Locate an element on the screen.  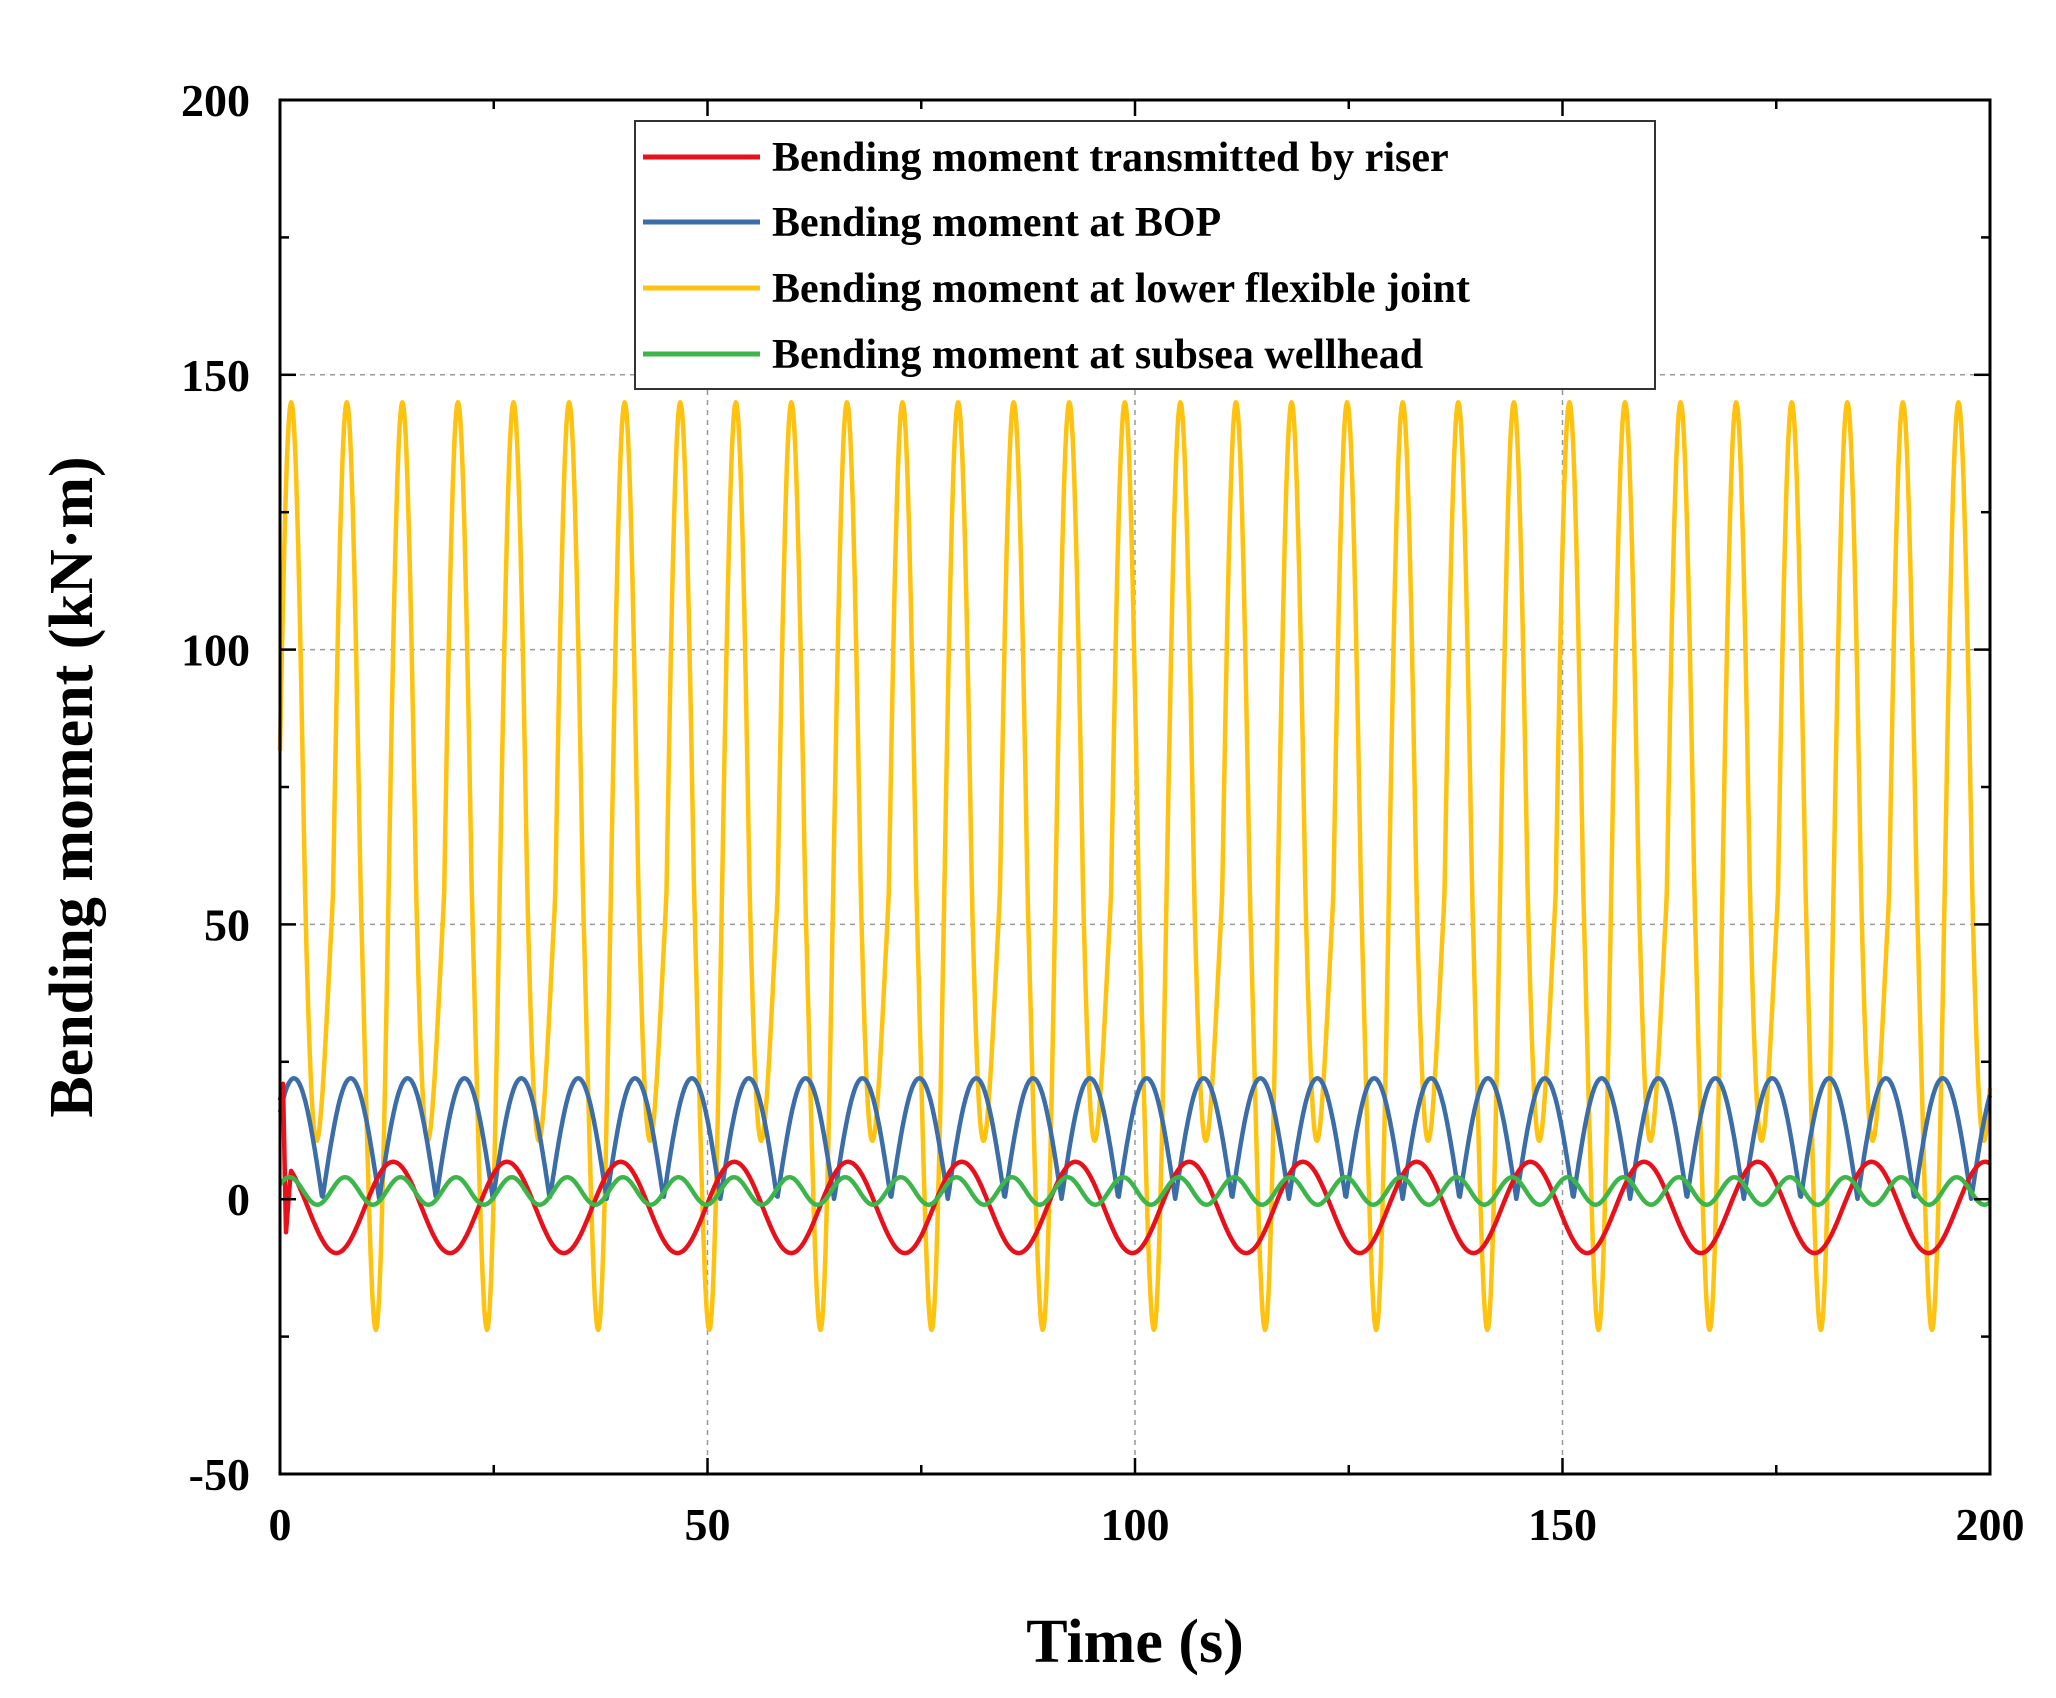
x-tick-label-100: 100 is located at coordinates (1135, 1524).